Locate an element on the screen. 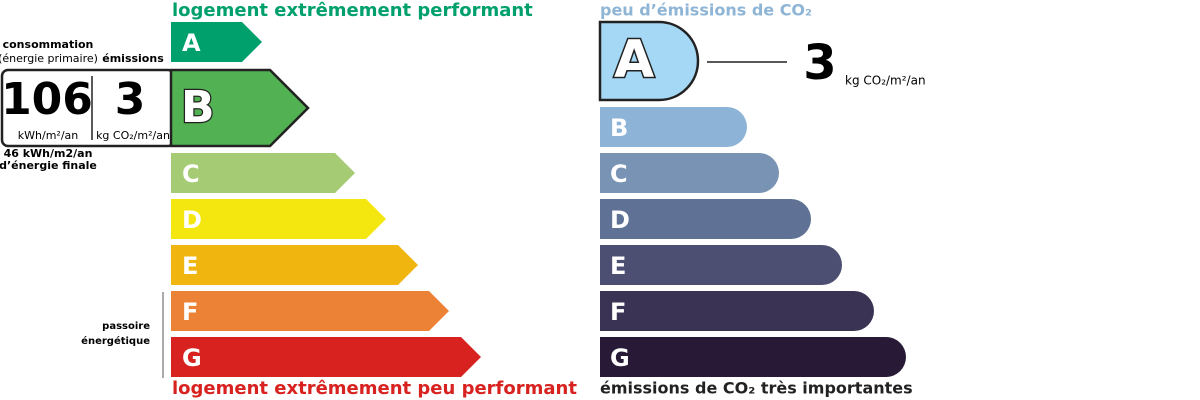  climate-bottom-label: émissions de CO₂ très importantes is located at coordinates (756, 388).